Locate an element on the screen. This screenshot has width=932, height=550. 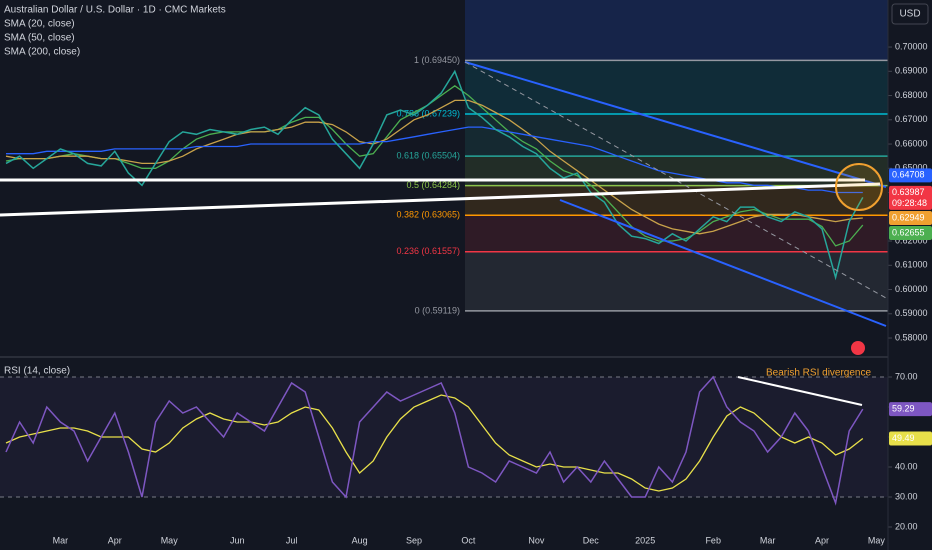
channel-lower is located at coordinates (723, 263).